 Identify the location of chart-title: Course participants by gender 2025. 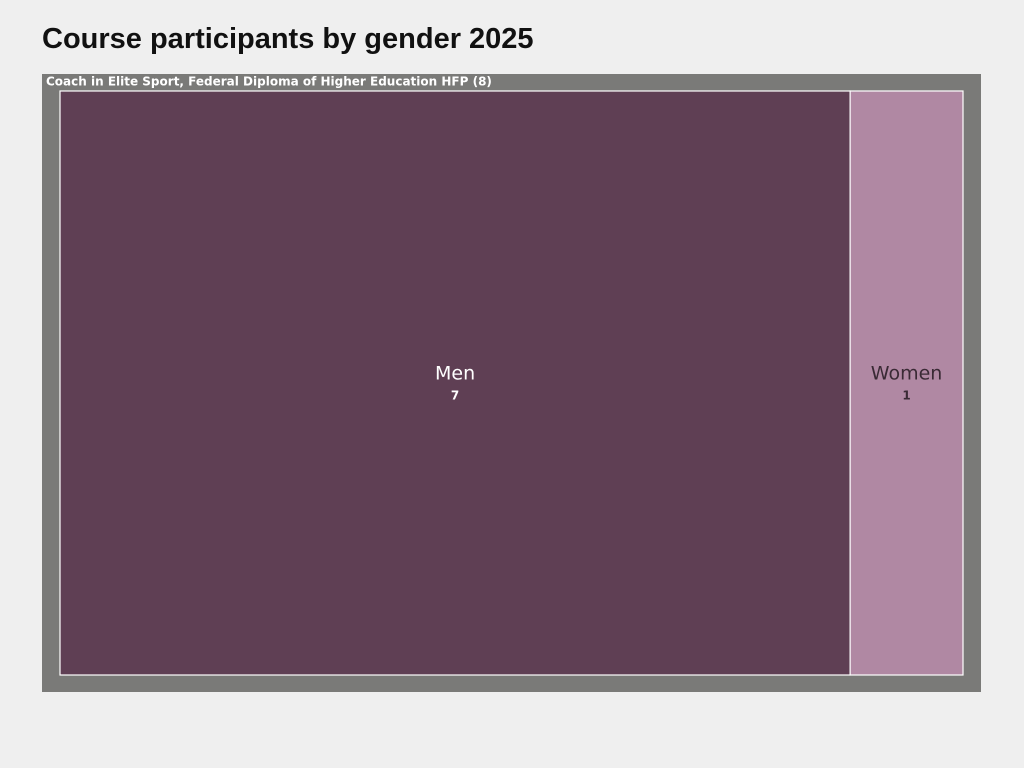
(288, 39).